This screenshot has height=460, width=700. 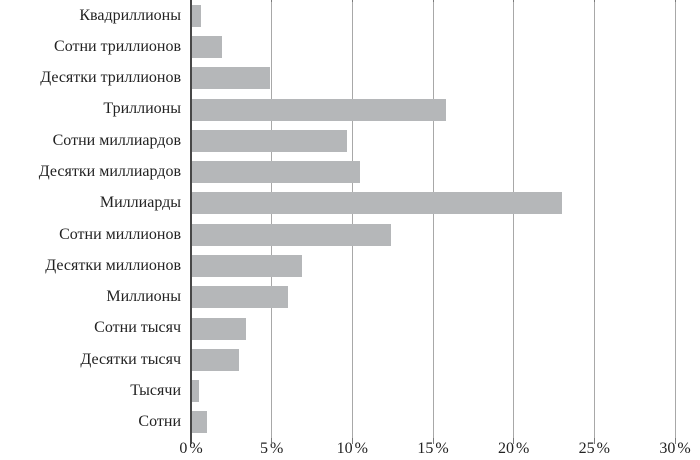 I want to click on category-label: Сотни, so click(x=159, y=422).